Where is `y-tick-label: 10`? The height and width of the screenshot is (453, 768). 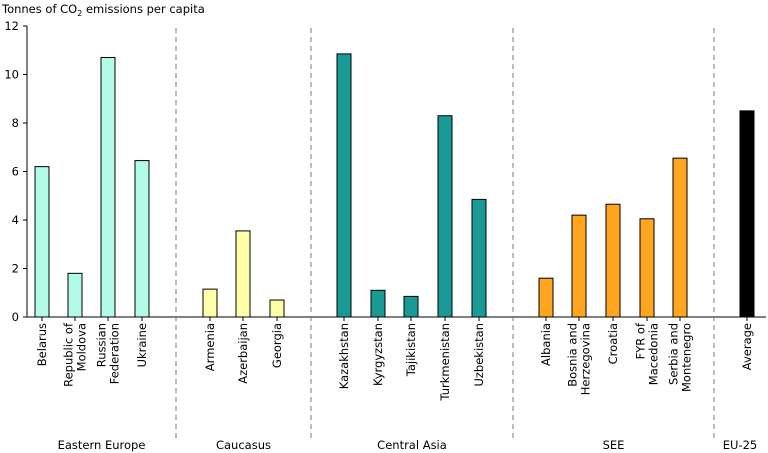
y-tick-label: 10 is located at coordinates (11, 75).